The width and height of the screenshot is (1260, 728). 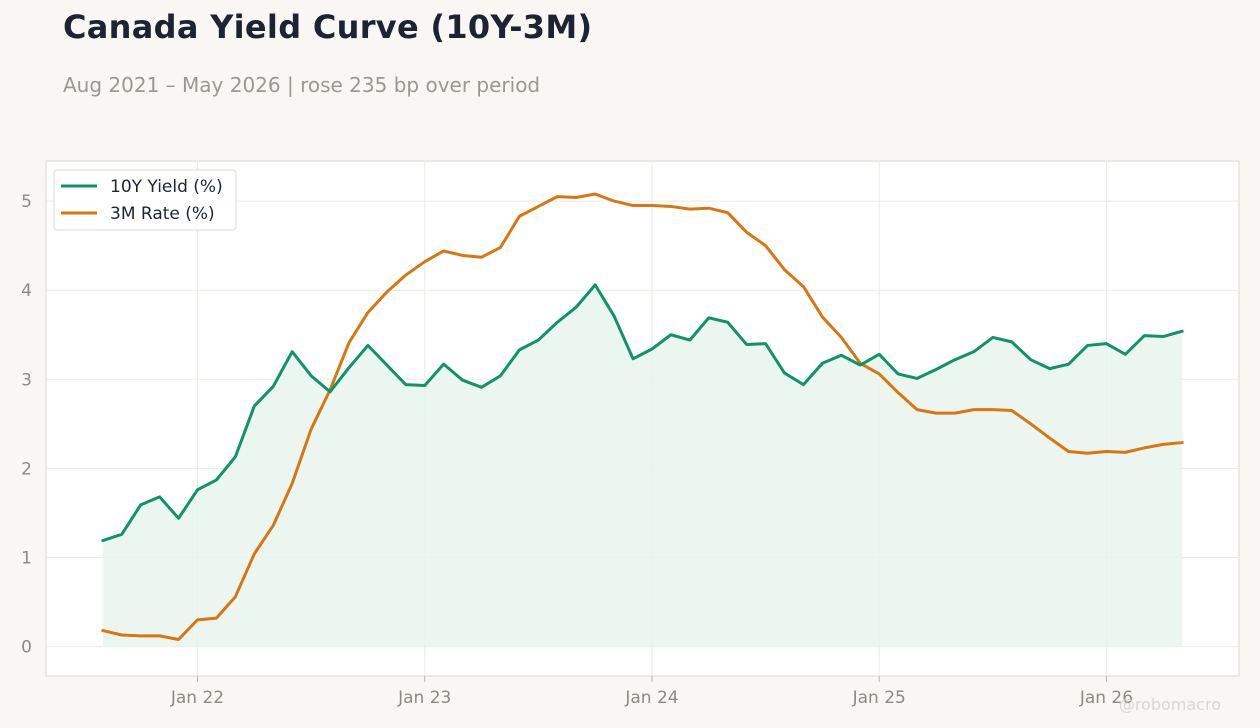 What do you see at coordinates (26, 558) in the screenshot?
I see `y-tick-label: 1` at bounding box center [26, 558].